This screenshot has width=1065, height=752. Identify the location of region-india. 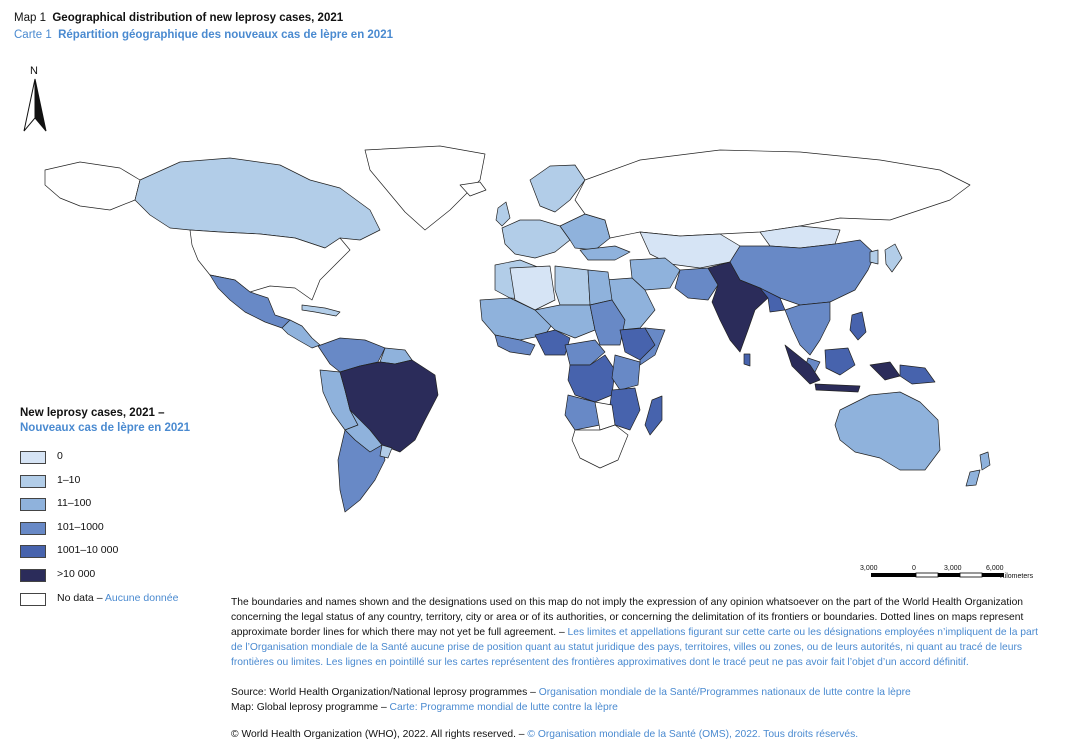
(738, 307).